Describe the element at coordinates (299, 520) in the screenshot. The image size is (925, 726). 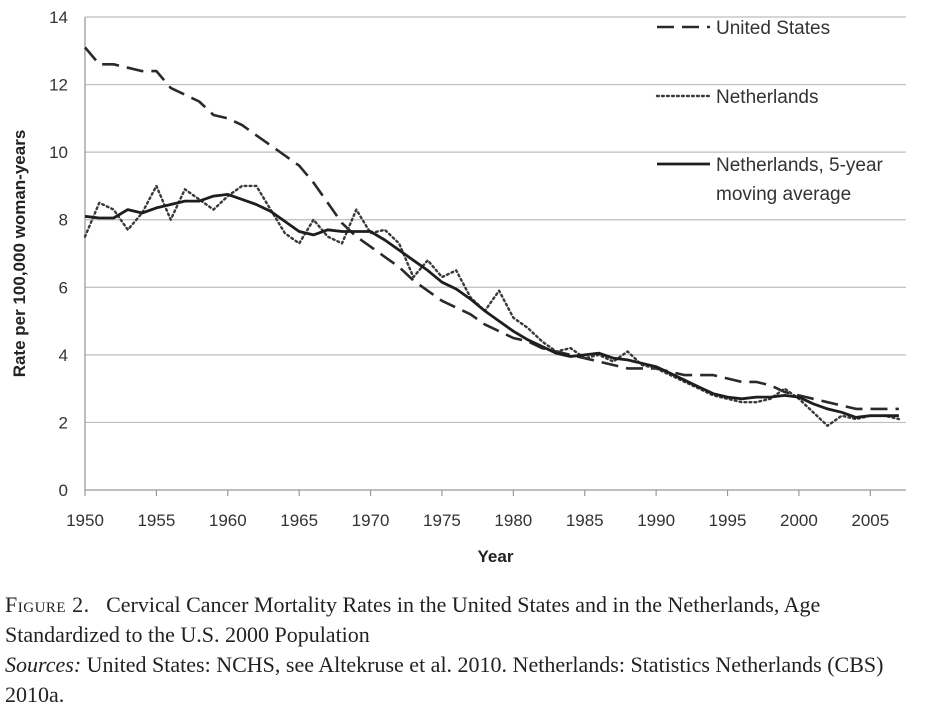
I see `x-tick-label: 1965` at that location.